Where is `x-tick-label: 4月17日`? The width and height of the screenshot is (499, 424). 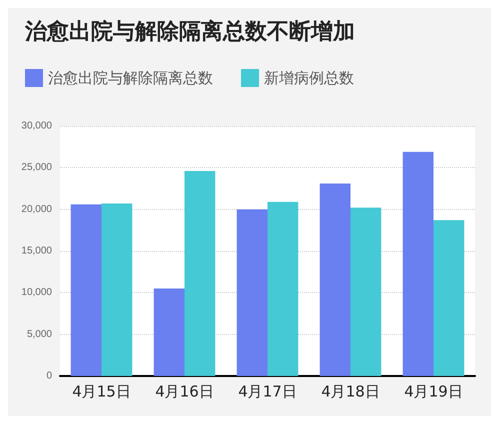 x-tick-label: 4月17日 is located at coordinates (267, 391).